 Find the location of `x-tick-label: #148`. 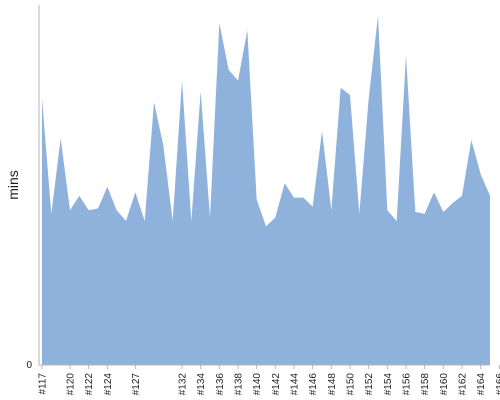

x-tick-label: #148 is located at coordinates (332, 384).